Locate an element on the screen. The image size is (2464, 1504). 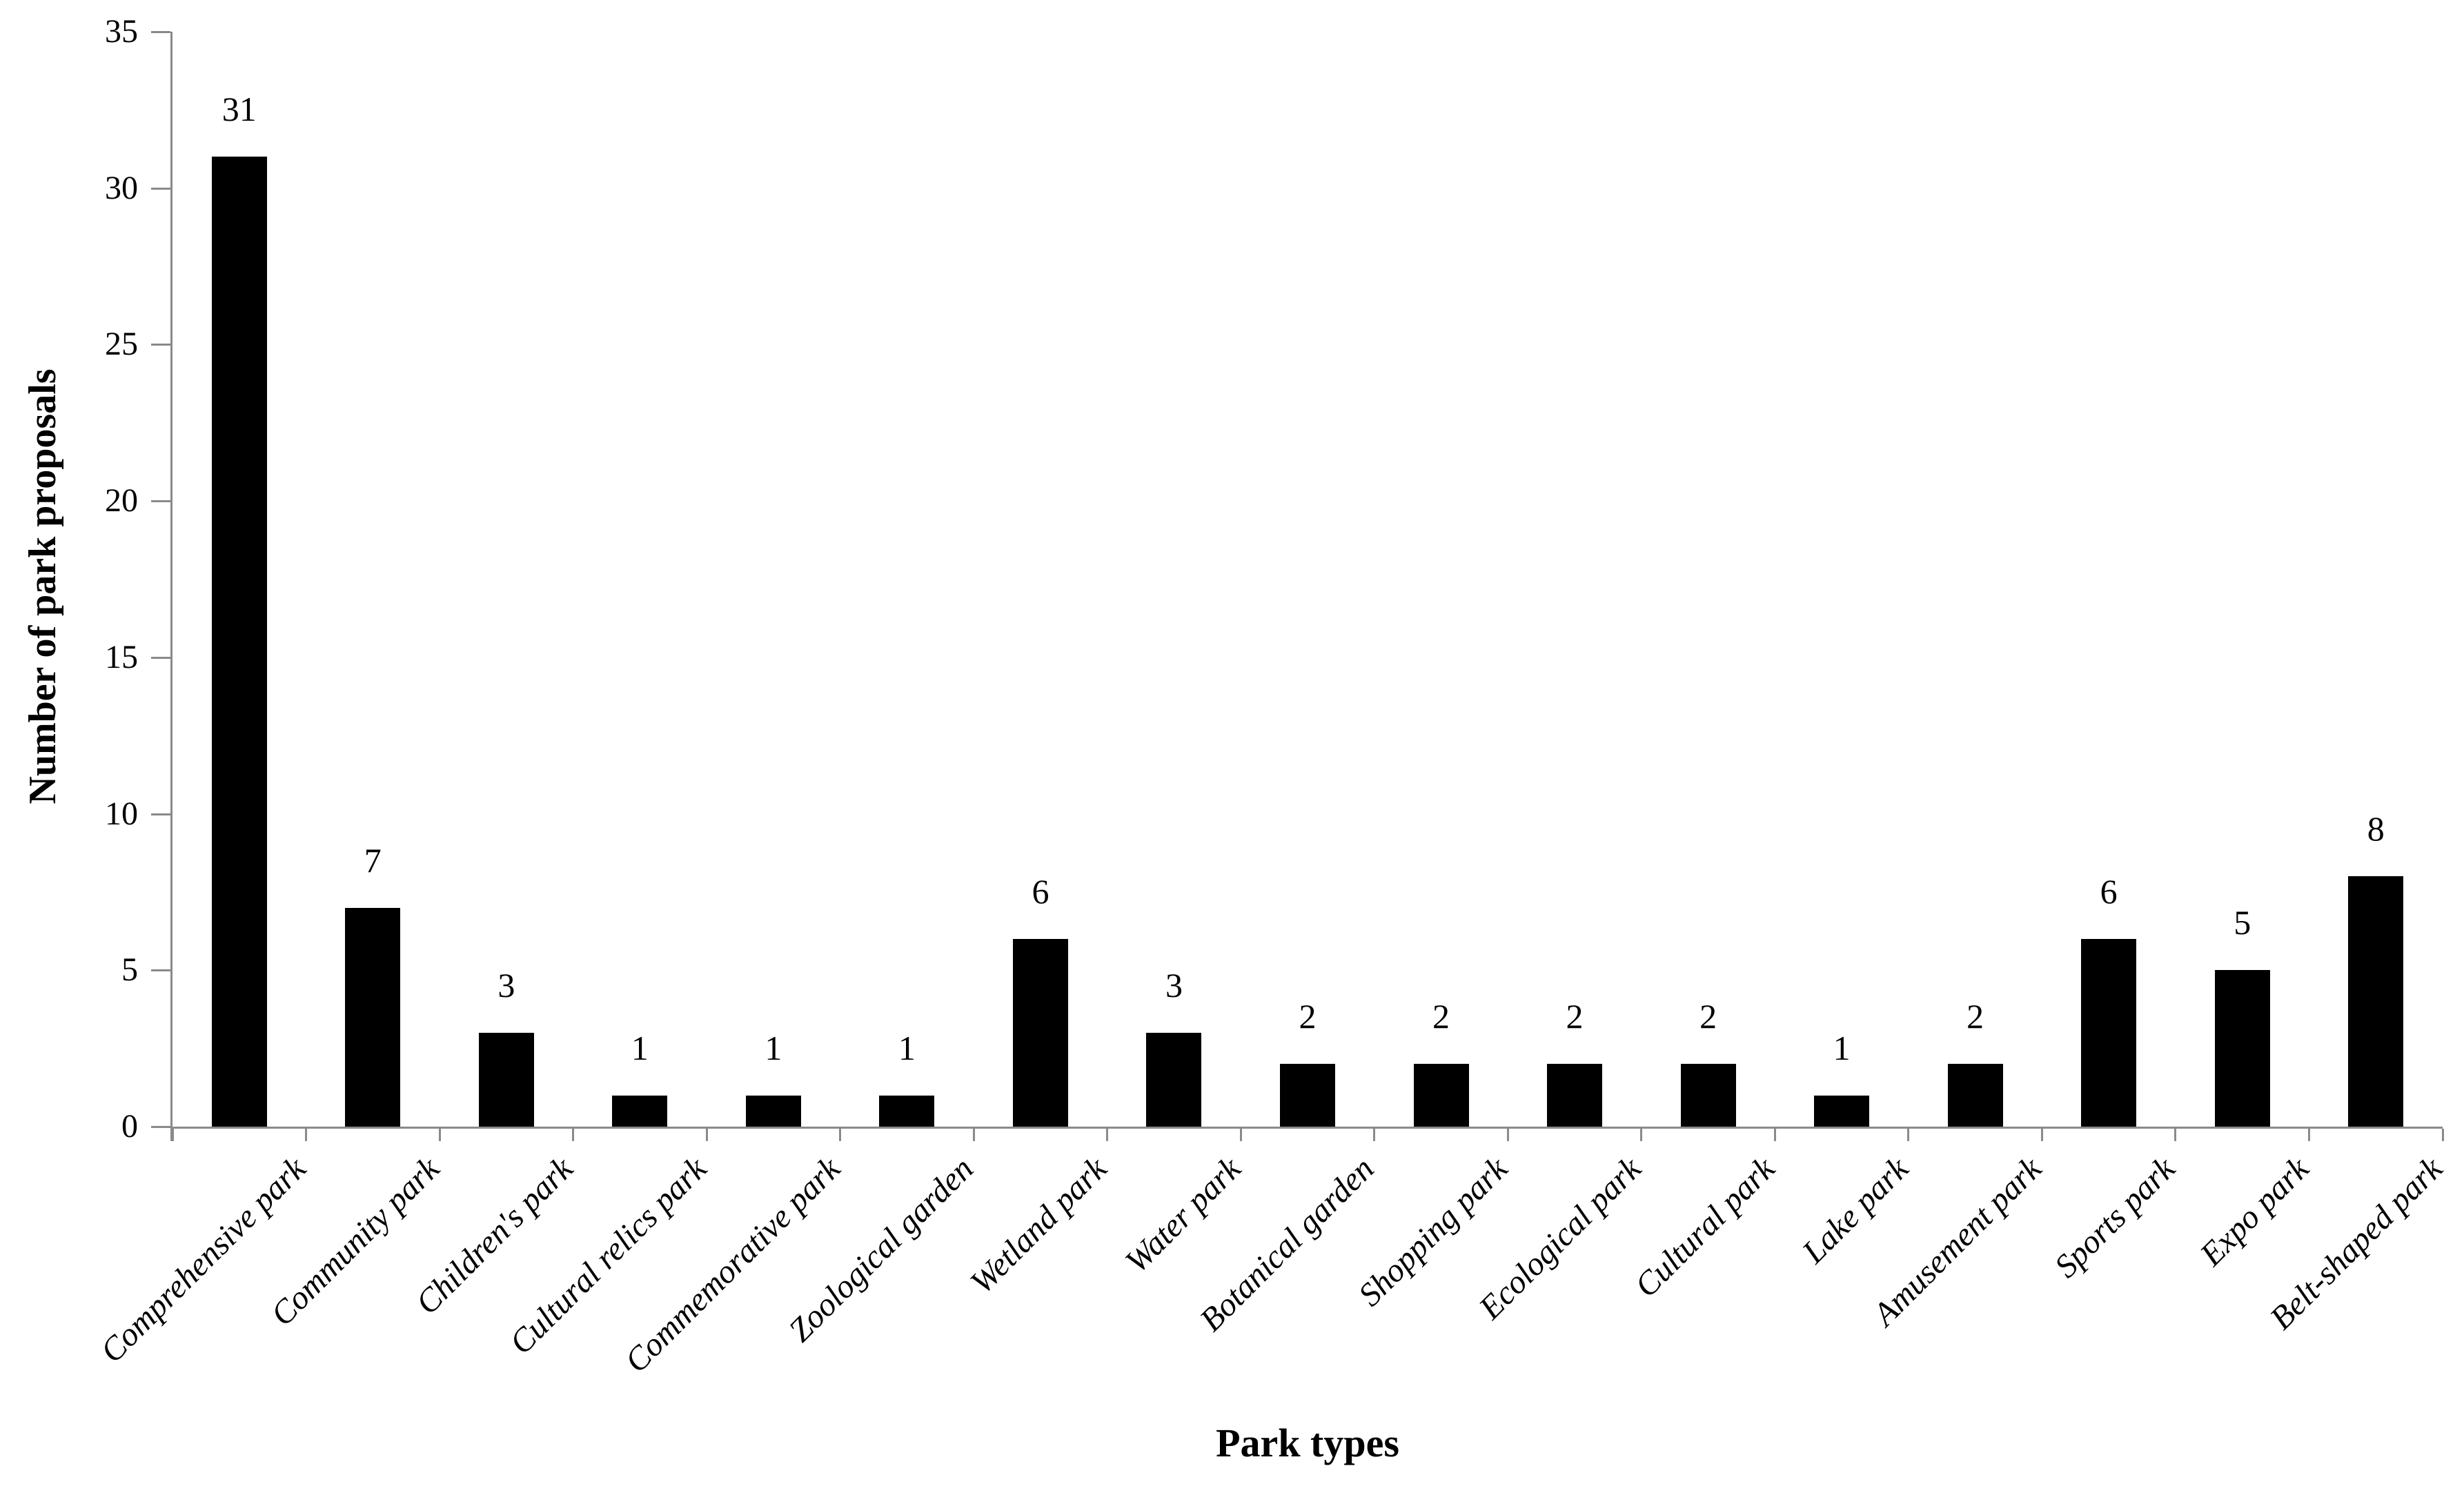
y-tick-label: 35 is located at coordinates (121, 31).